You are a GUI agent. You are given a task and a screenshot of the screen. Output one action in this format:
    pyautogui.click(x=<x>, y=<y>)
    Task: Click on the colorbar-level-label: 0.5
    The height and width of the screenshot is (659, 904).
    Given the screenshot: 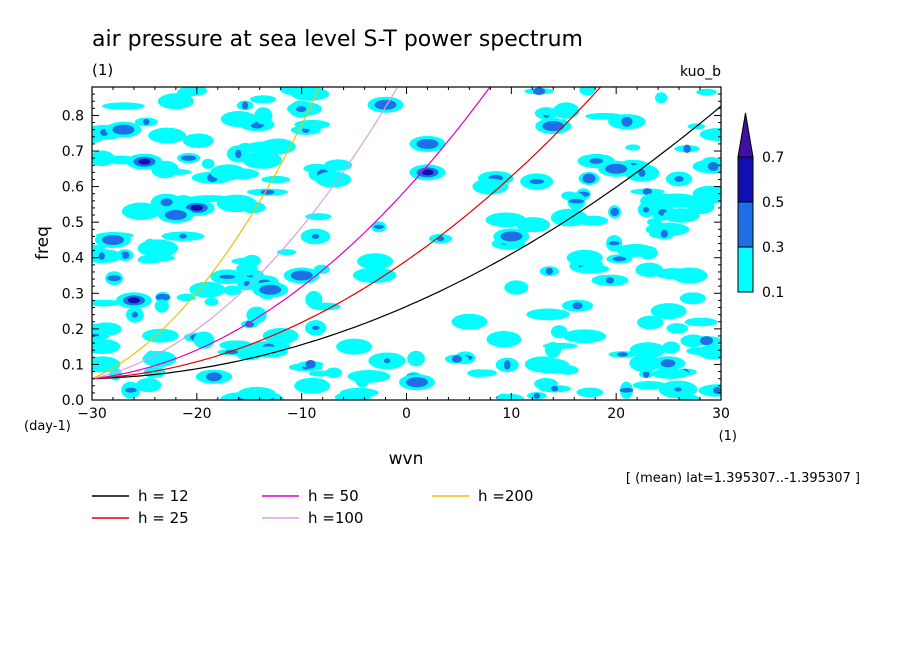 What is the action you would take?
    pyautogui.click(x=773, y=203)
    